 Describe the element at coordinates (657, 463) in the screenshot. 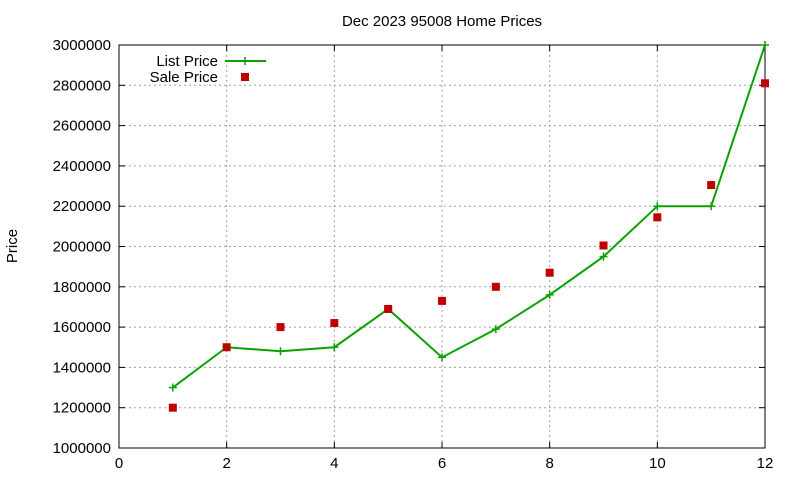

I see `x-tick-label: 10` at that location.